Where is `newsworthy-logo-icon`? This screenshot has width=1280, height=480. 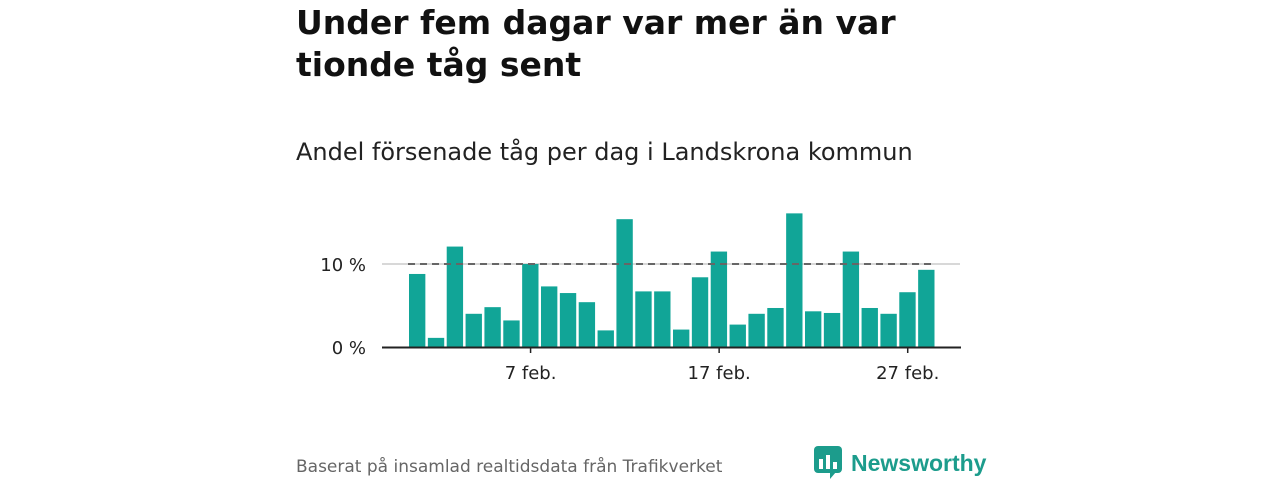 newsworthy-logo-icon is located at coordinates (828, 462).